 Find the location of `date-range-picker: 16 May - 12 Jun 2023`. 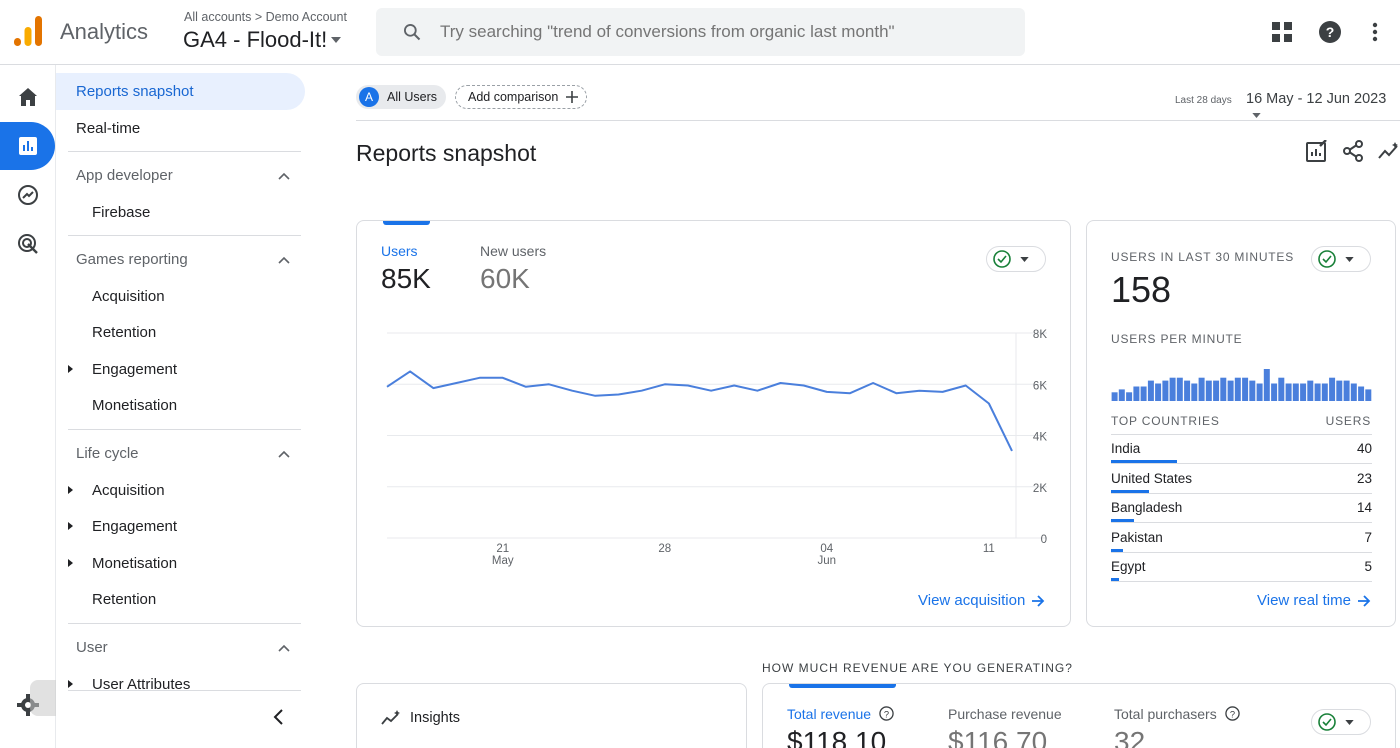

date-range-picker: 16 May - 12 Jun 2023 is located at coordinates (1323, 107).